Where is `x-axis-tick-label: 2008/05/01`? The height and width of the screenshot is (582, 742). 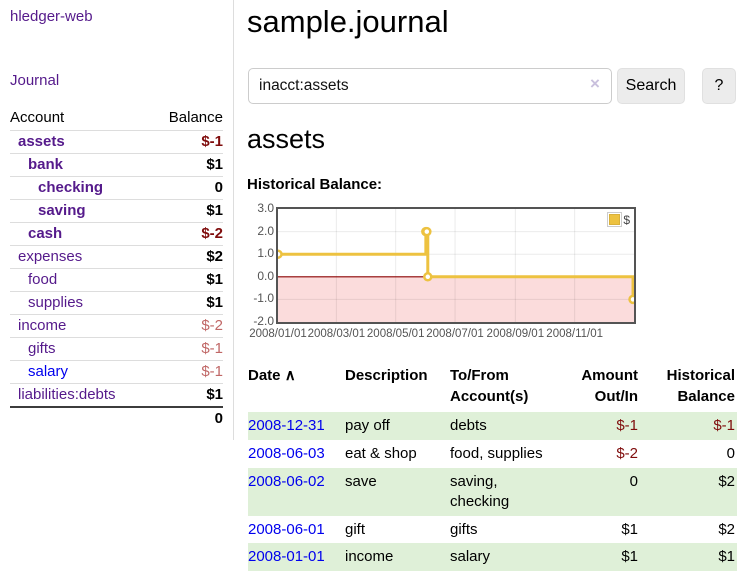
x-axis-tick-label: 2008/05/01 is located at coordinates (395, 334).